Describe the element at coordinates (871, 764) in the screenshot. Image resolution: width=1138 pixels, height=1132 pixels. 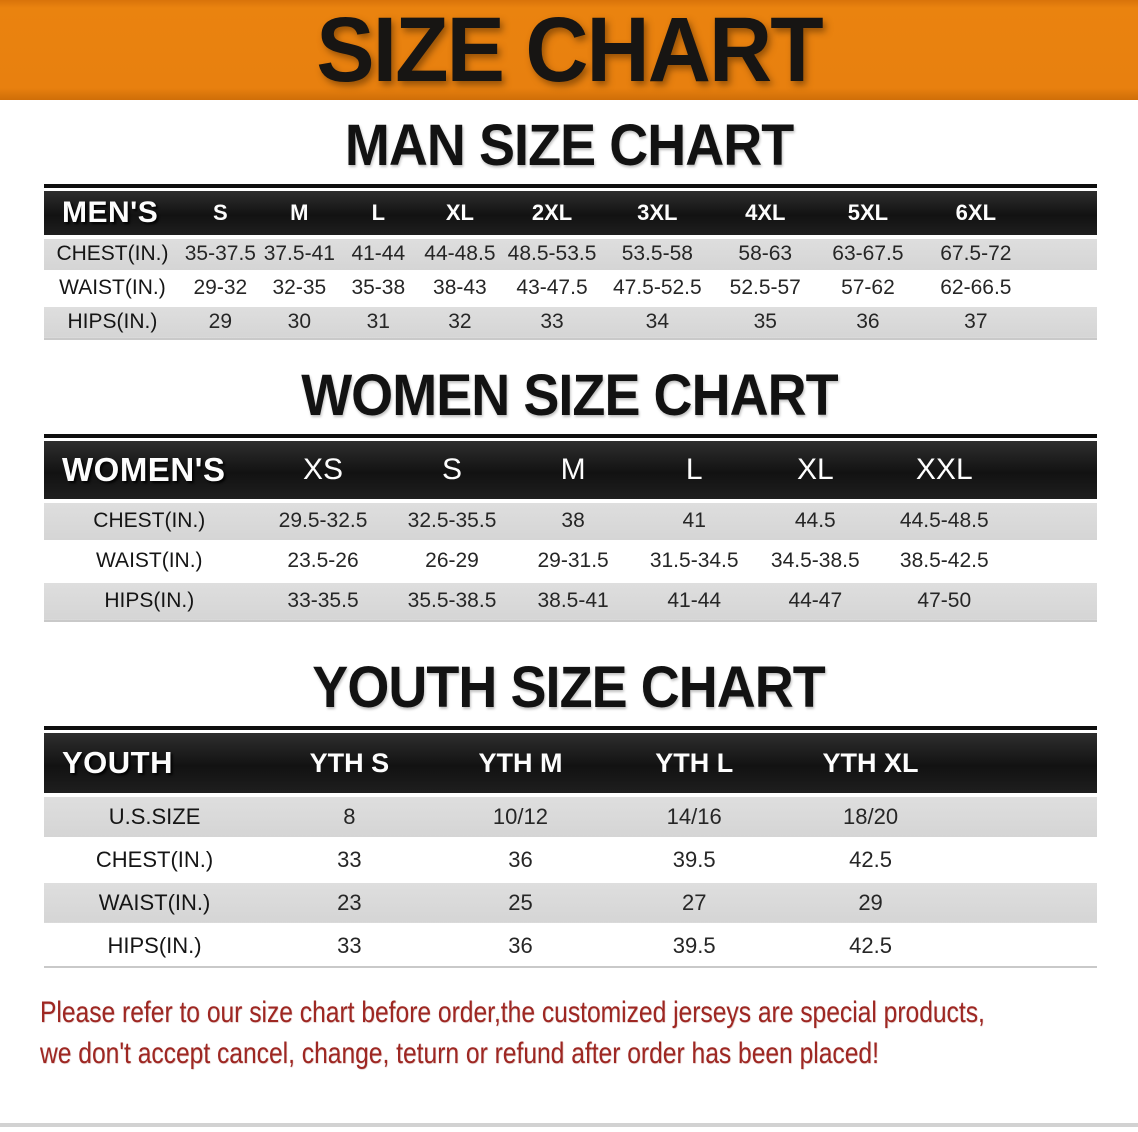
I see `youth-size-header: YTH XL` at that location.